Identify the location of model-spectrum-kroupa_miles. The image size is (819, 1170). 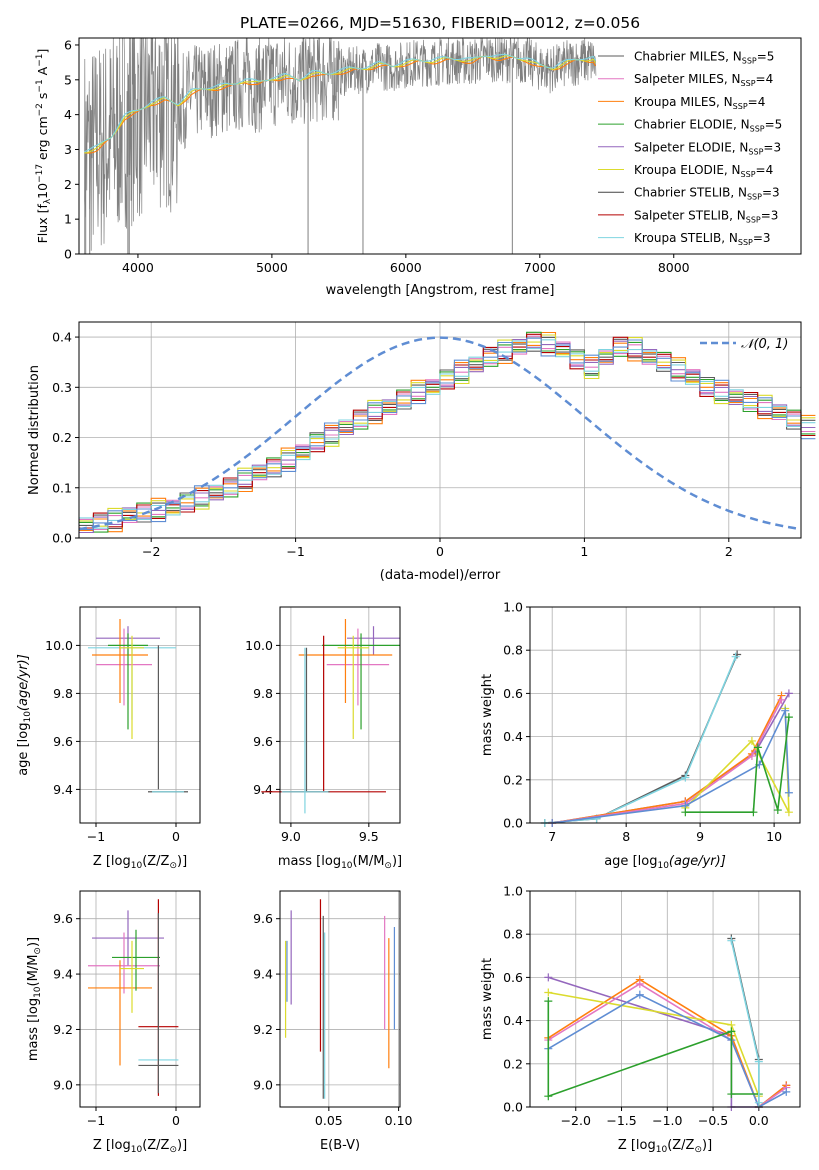
(340, 104).